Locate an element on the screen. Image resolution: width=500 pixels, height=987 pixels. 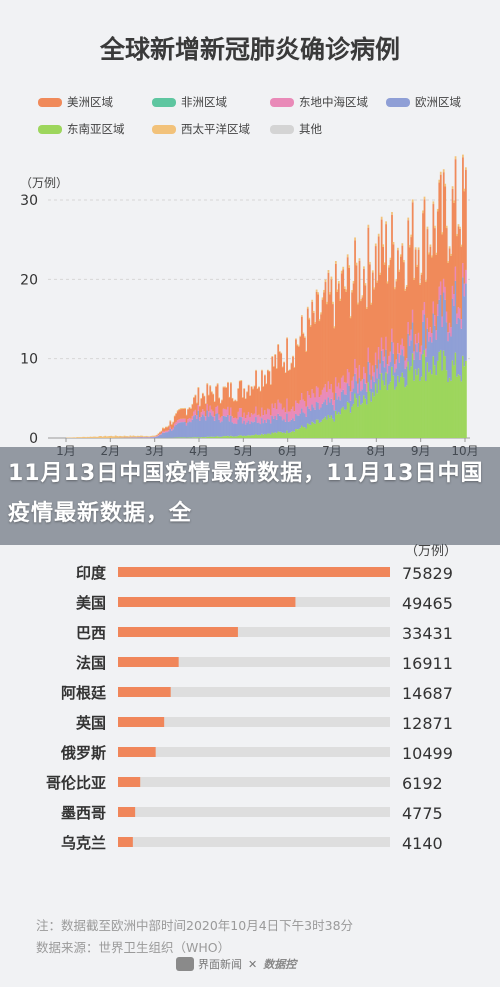
bar-category-label: 哥伦比亚 is located at coordinates (76, 783).